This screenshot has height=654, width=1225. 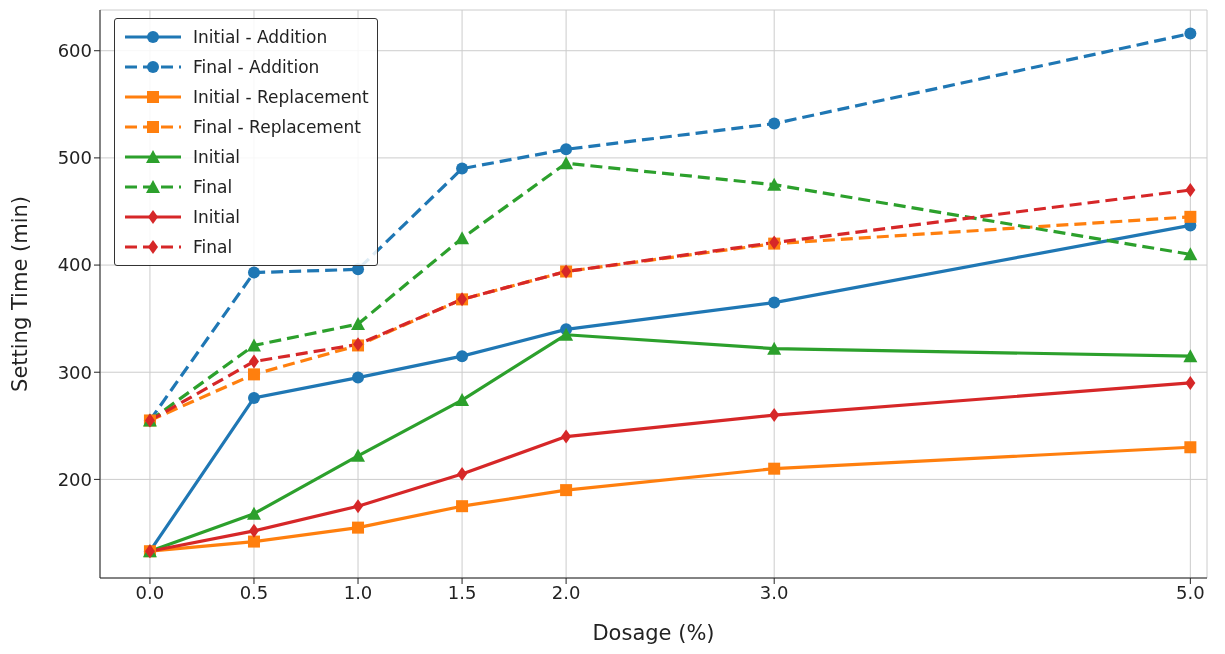 I want to click on x-tick-label: 1.5, so click(x=462, y=592).